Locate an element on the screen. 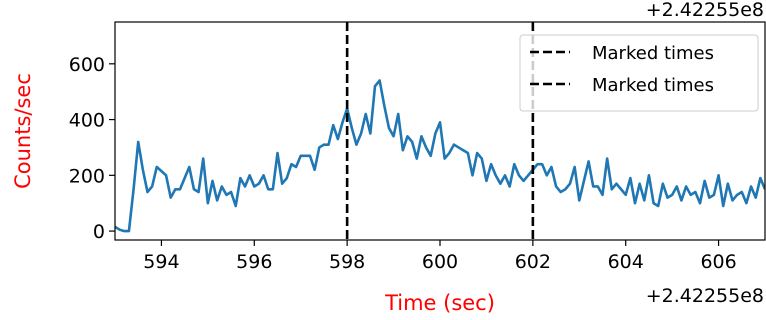  x-tick-label: 604 is located at coordinates (626, 262).